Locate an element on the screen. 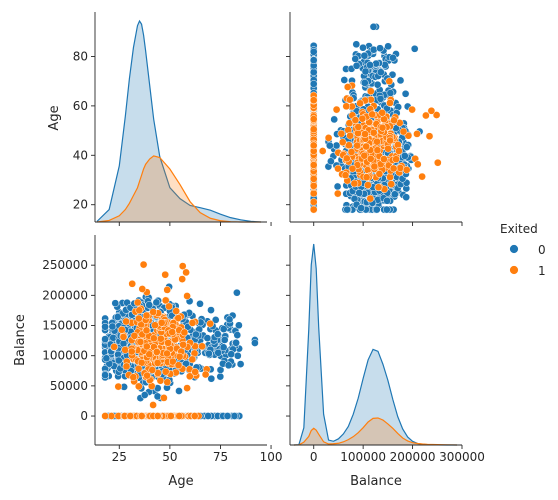 Image resolution: width=558 pixels, height=500 pixels. y-tick-label: 0 is located at coordinates (84, 416).